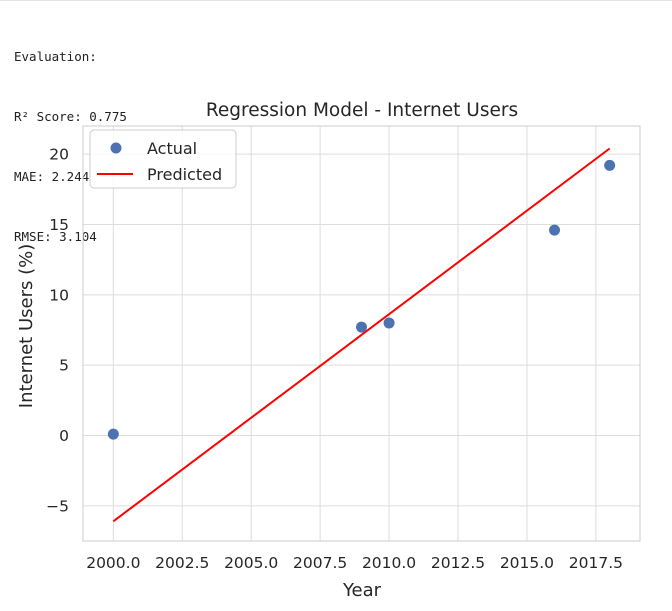 The height and width of the screenshot is (611, 672). What do you see at coordinates (362, 110) in the screenshot?
I see `chart-title: Regression Model - Internet Users` at bounding box center [362, 110].